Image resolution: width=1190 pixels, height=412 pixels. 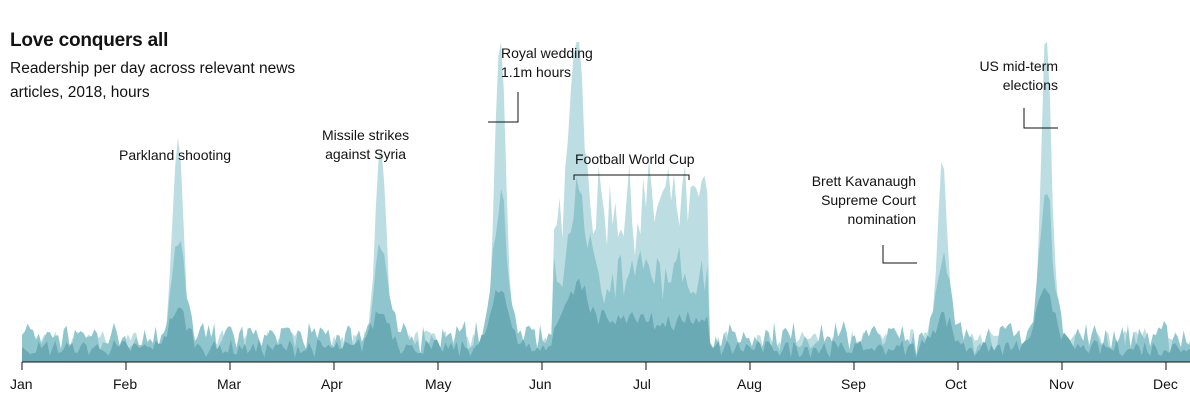 I want to click on x-tick-label: Jan, so click(x=21, y=384).